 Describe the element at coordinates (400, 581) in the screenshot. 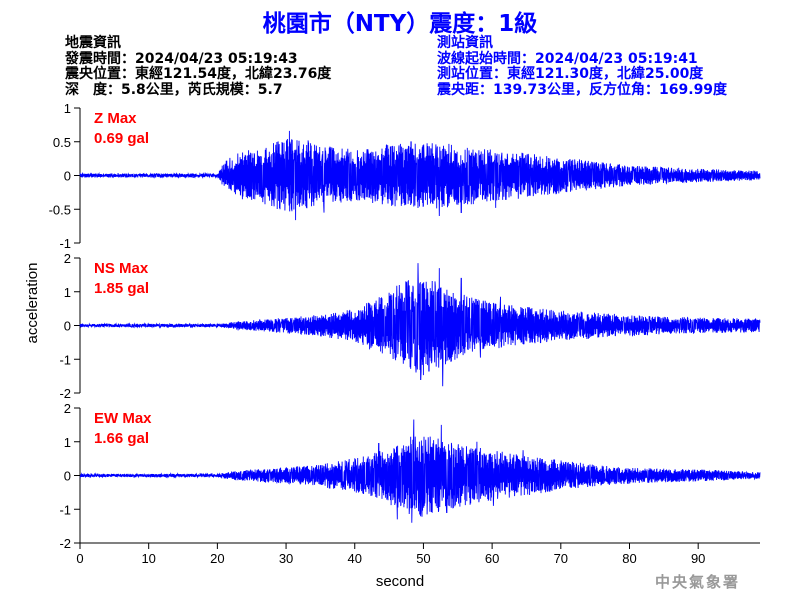

I see `x-axis-label: second` at that location.